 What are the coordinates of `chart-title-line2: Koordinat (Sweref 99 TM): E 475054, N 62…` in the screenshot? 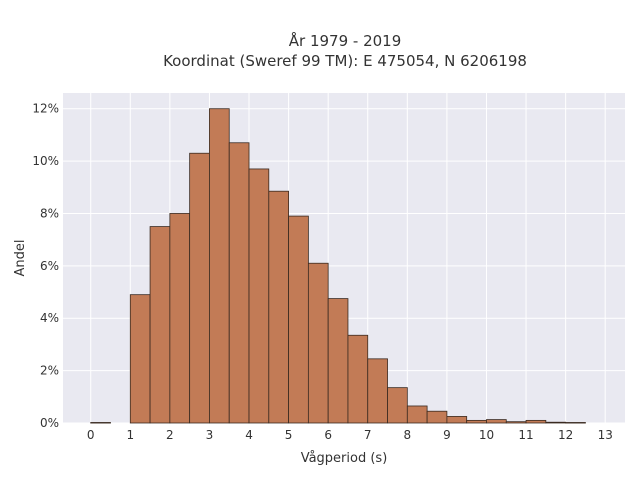 It's located at (345, 61).